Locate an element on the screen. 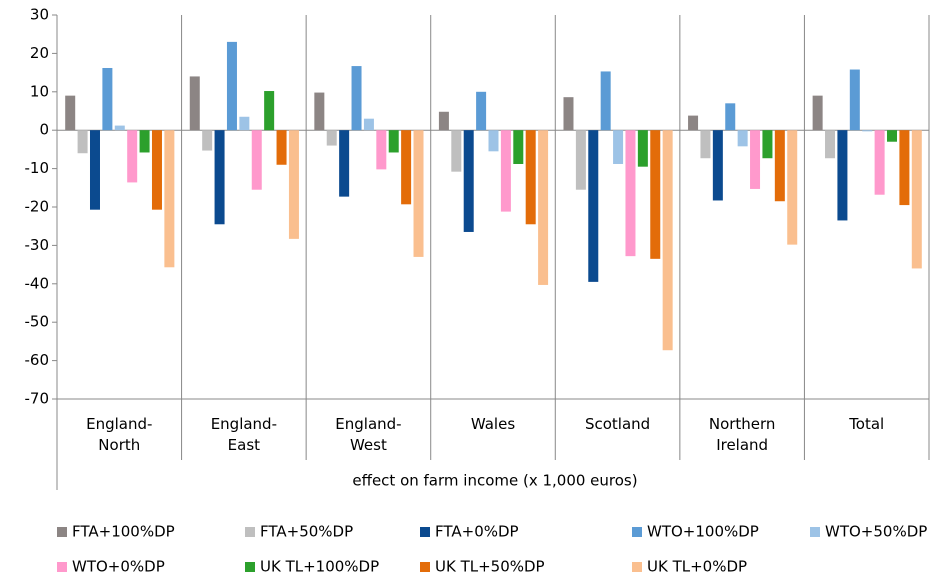 The height and width of the screenshot is (578, 930). x-tick-label: England- East is located at coordinates (244, 434).